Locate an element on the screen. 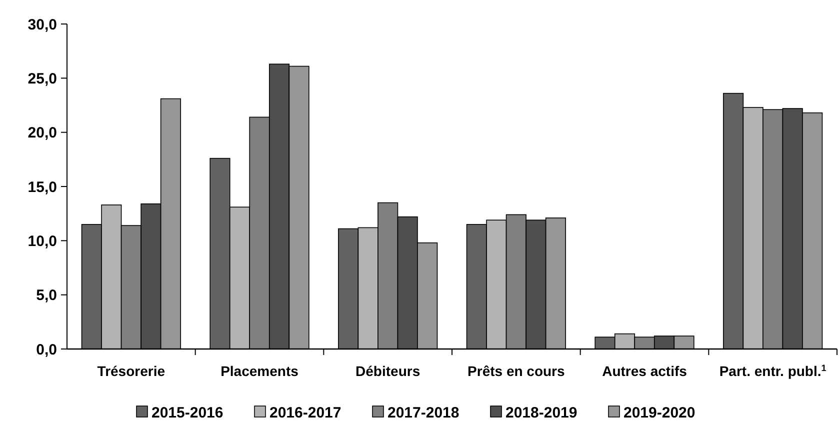 Image resolution: width=839 pixels, height=430 pixels. y-tick-label: 10,0 is located at coordinates (42, 241).